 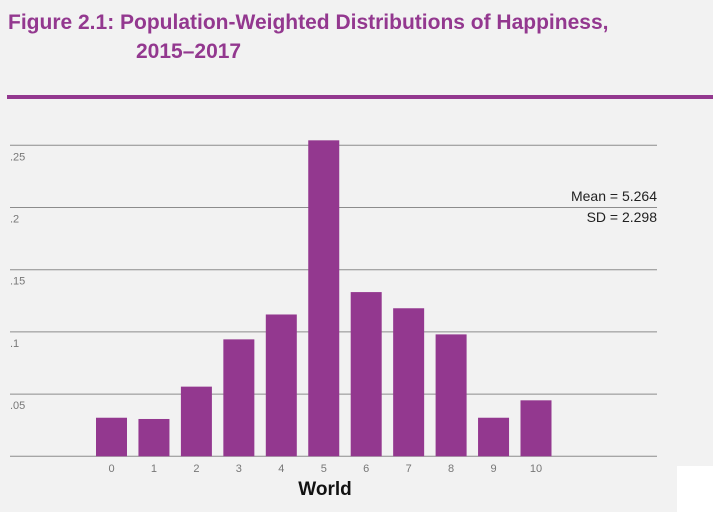 What do you see at coordinates (189, 51) in the screenshot?
I see `title-line-2: 2015–2017` at bounding box center [189, 51].